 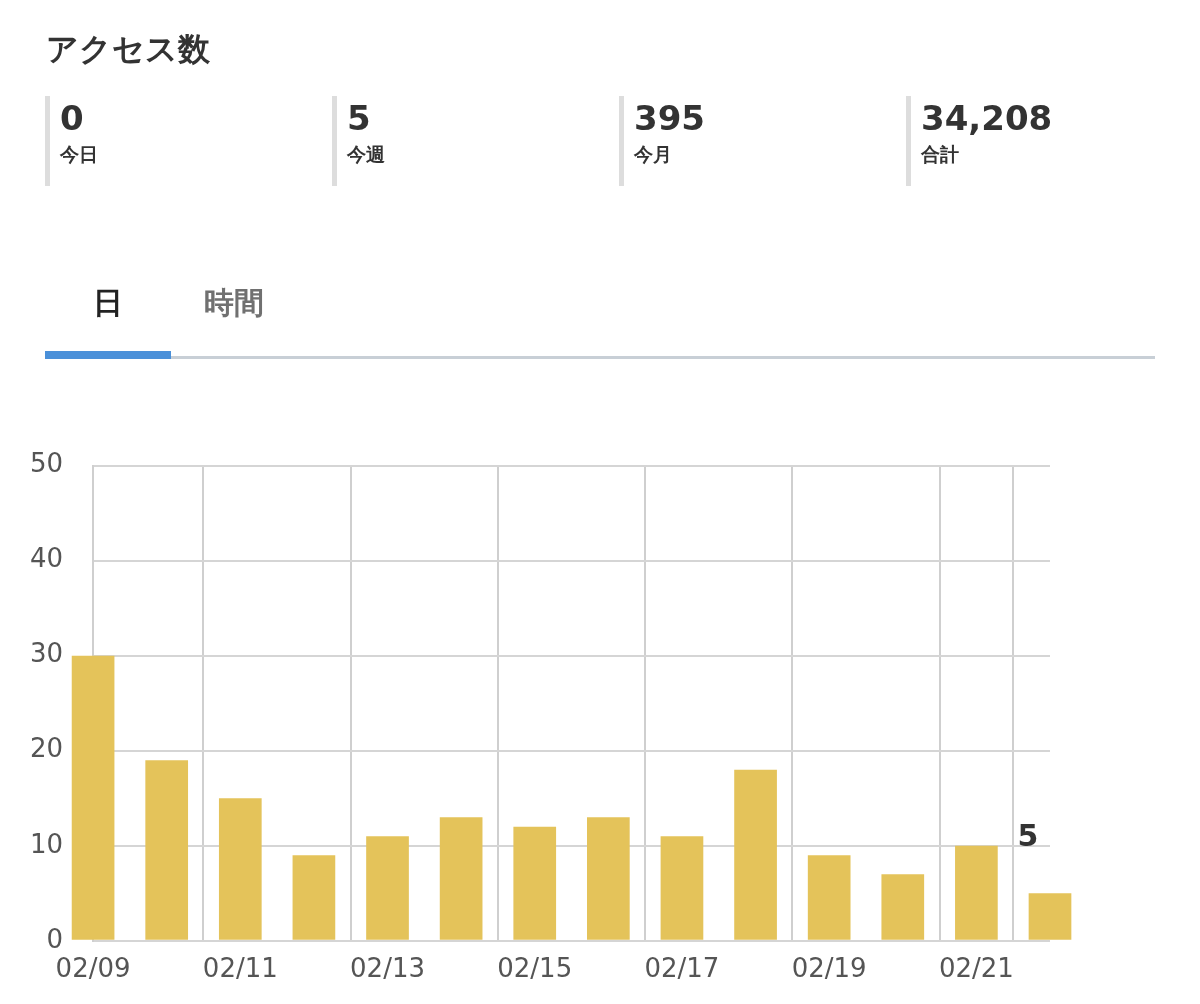 I want to click on y-tick-label: 10, so click(x=46, y=843).